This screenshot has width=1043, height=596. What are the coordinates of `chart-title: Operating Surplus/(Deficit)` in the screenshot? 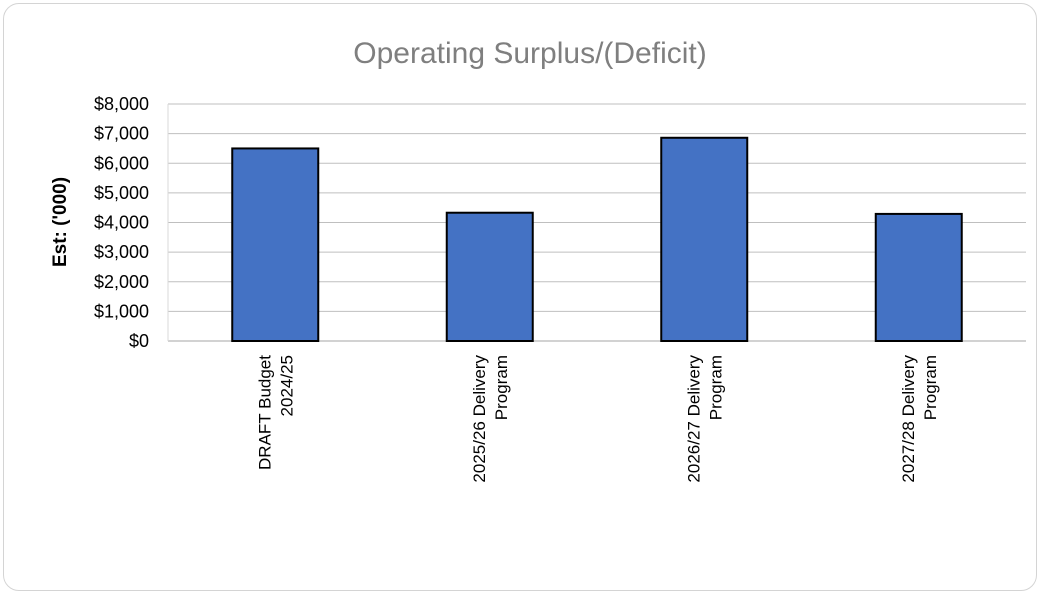 It's located at (529, 53).